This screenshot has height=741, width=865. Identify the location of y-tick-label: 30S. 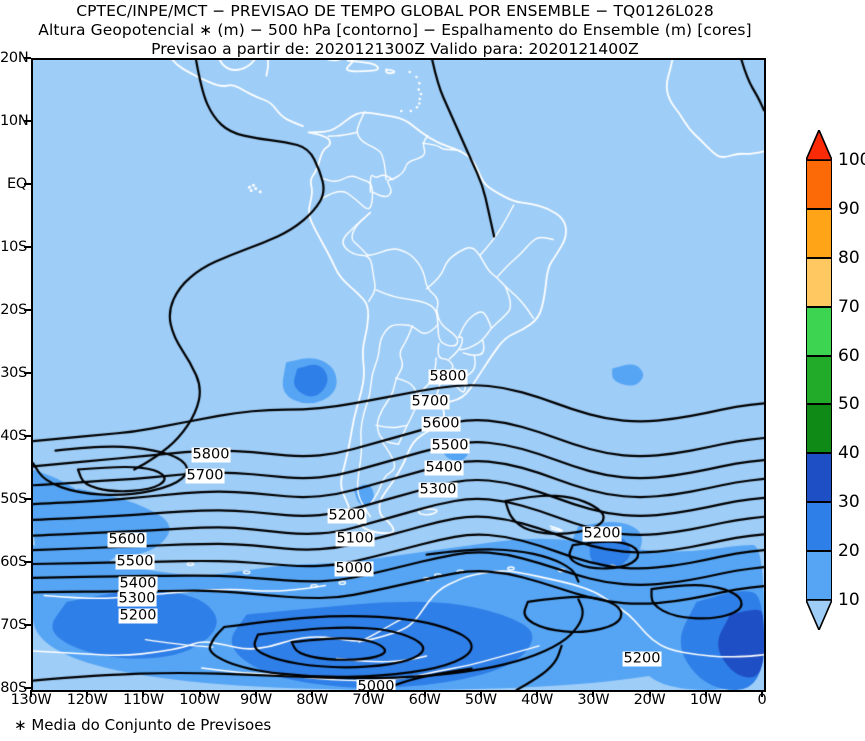
(13, 373).